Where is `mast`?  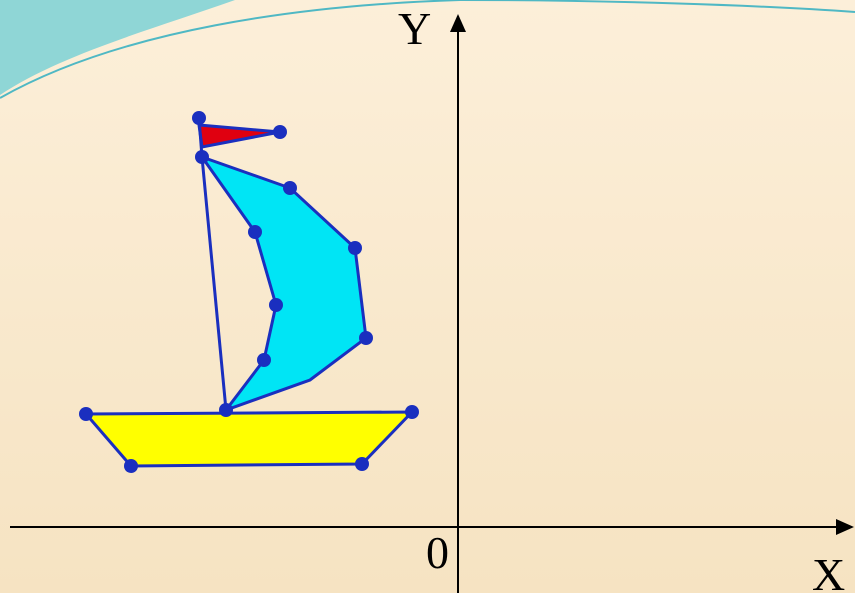 mast is located at coordinates (214, 283).